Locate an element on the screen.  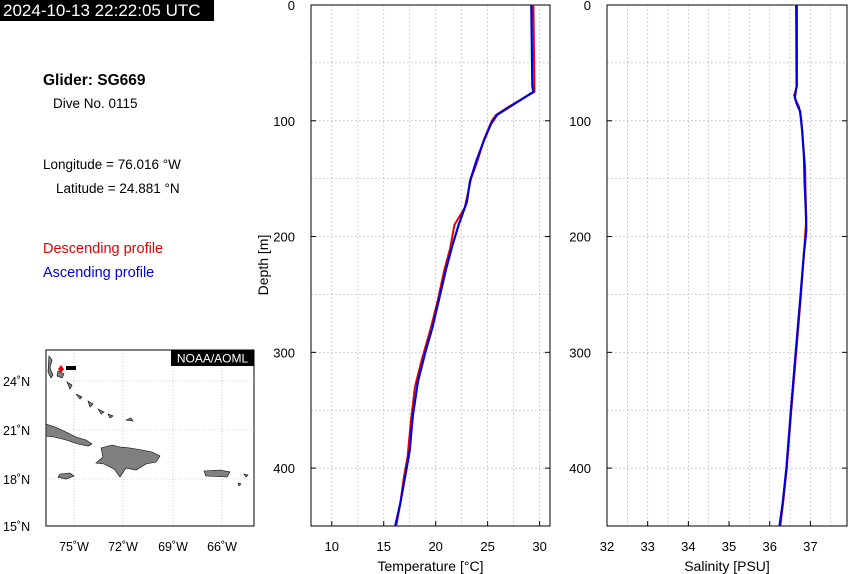
temperature-ytick-label: 200 is located at coordinates (284, 237).